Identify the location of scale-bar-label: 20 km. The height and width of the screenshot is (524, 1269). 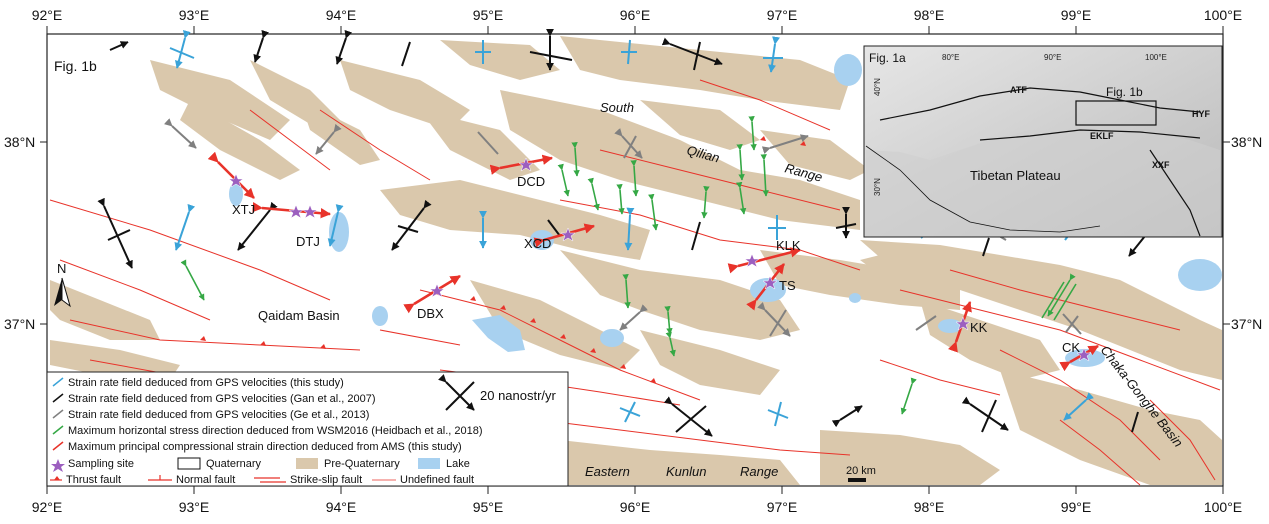
(861, 471).